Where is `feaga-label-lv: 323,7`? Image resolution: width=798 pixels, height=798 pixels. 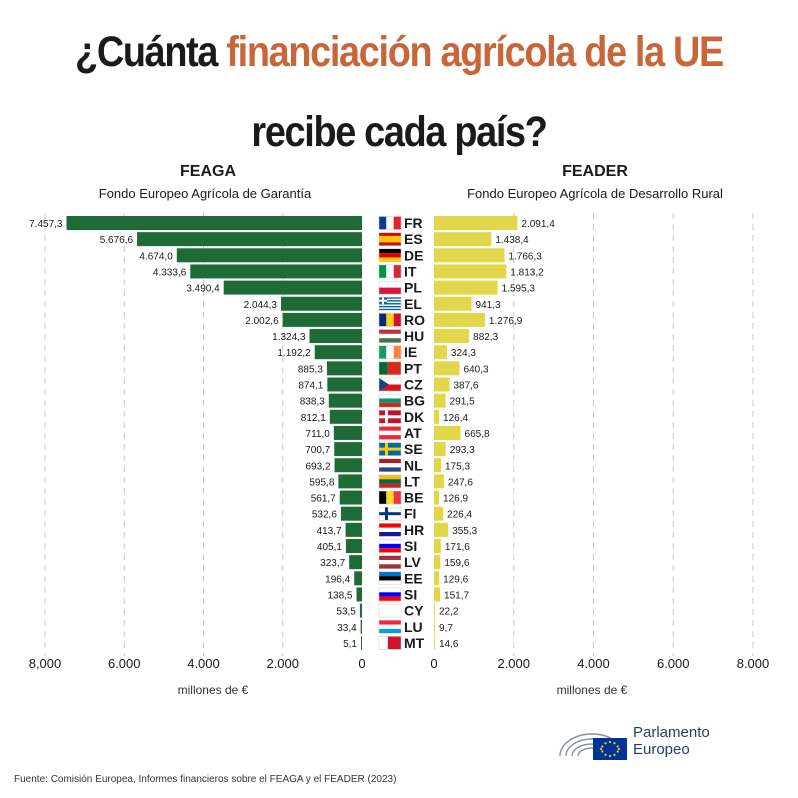 feaga-label-lv: 323,7 is located at coordinates (332, 563).